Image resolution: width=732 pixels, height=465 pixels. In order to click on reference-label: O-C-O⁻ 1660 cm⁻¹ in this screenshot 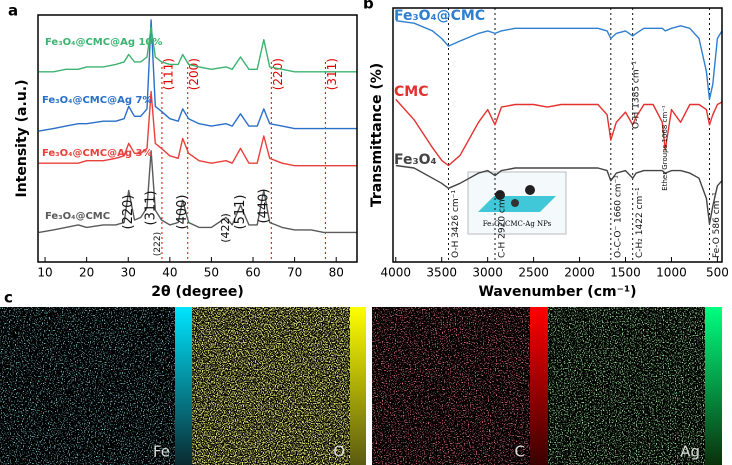, I will do `click(618, 216)`.